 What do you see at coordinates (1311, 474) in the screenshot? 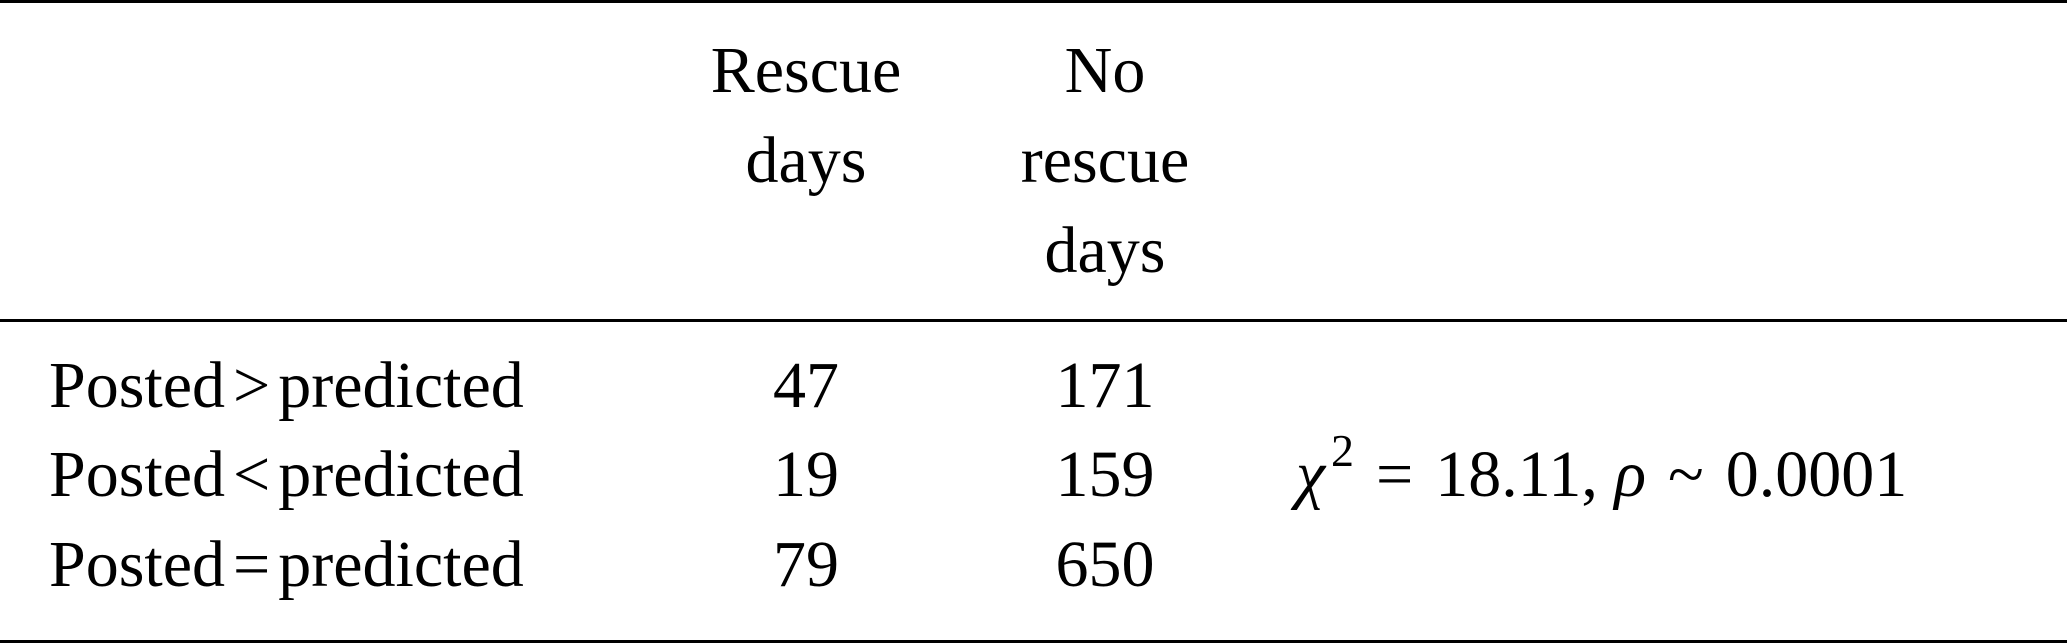
I see `chi-symbol: χ` at bounding box center [1311, 474].